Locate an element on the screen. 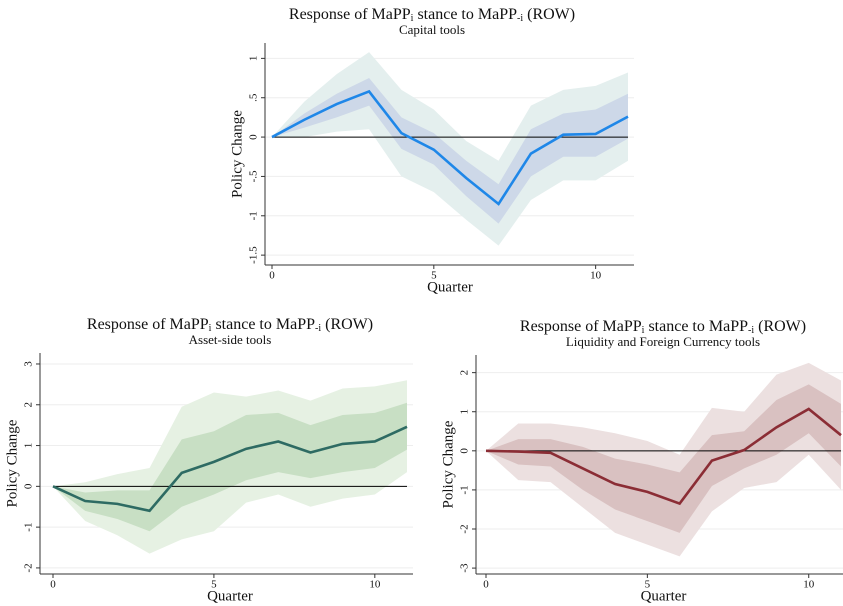 This screenshot has height=606, width=843. y-tick-label: -3 is located at coordinates (465, 568).